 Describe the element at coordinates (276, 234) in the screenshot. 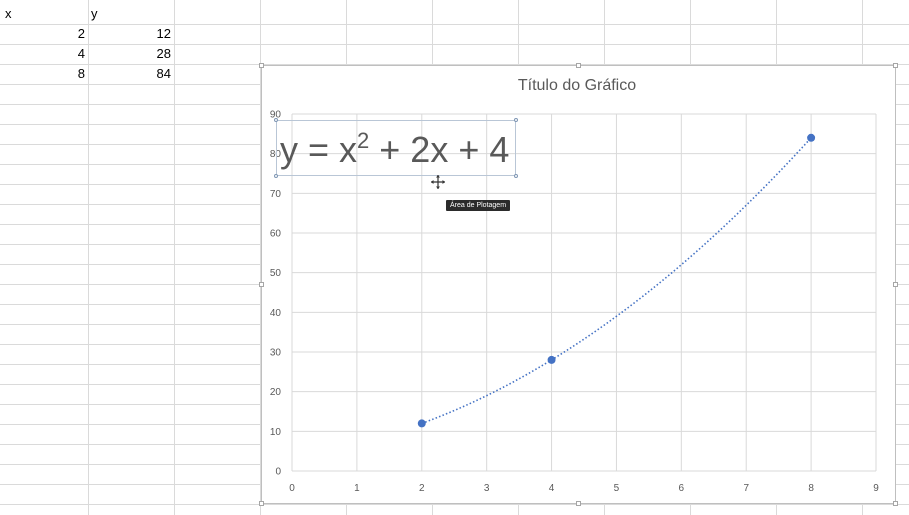

I see `y-tick-label: 60` at that location.